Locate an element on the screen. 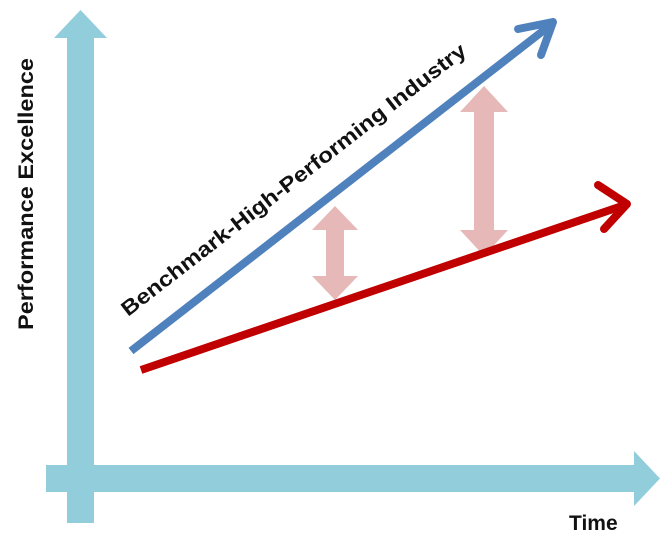 The image size is (660, 535). y-axis-arrow is located at coordinates (80, 266).